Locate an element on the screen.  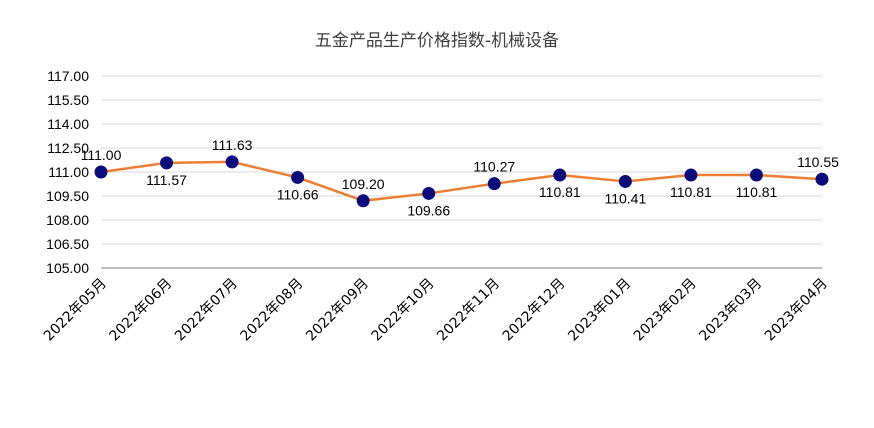
x-tick-label: 2022年08月 is located at coordinates (272, 310).